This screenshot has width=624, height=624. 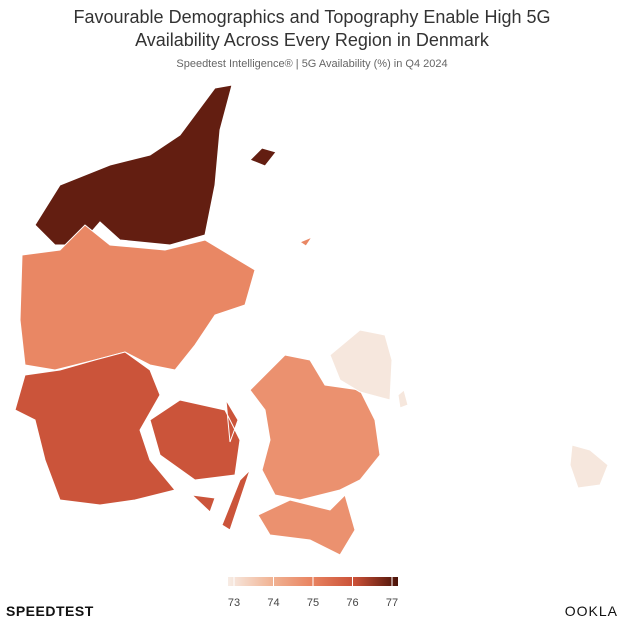 I want to click on legend-tick-label: 77, so click(x=392, y=603).